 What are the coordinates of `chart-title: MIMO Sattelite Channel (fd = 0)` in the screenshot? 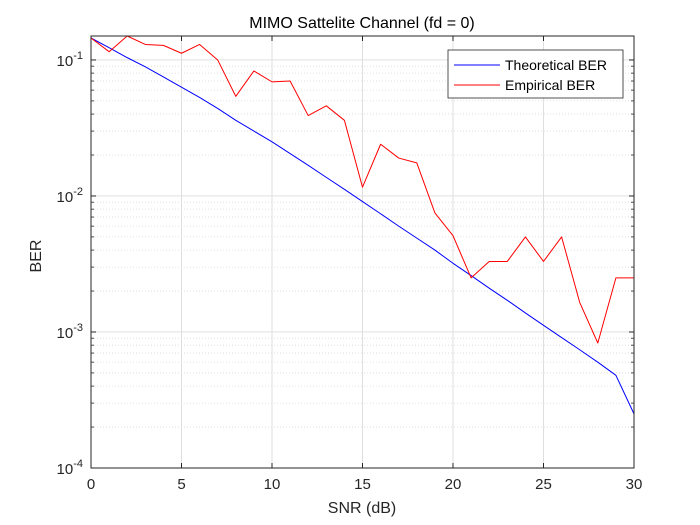 It's located at (361, 23).